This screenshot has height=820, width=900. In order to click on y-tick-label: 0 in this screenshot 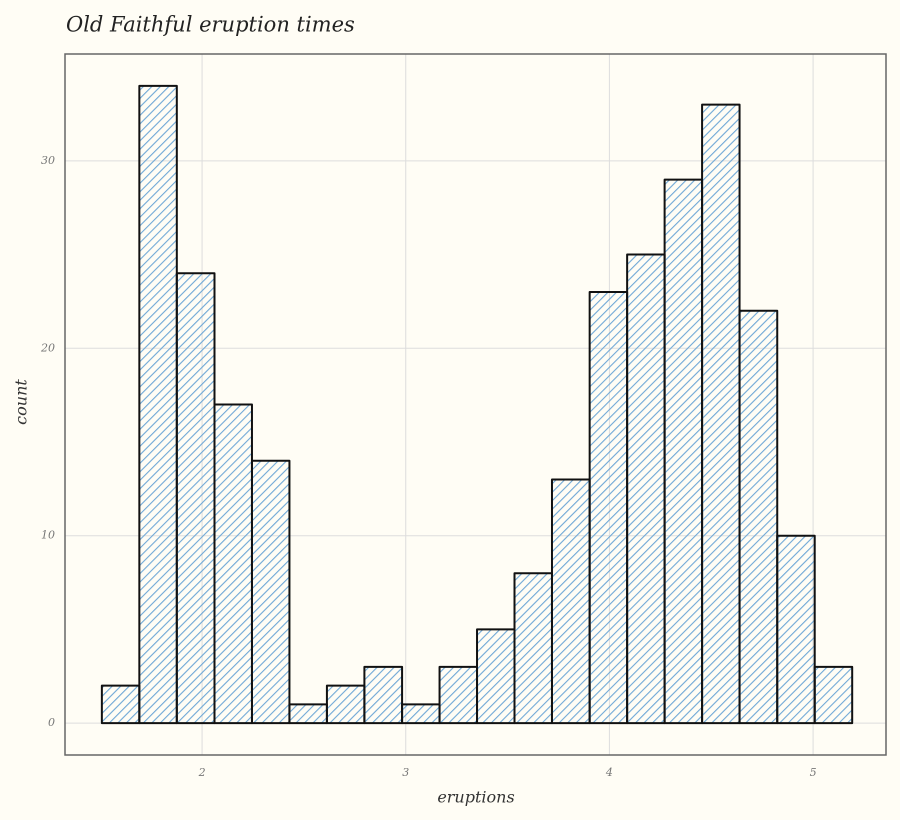, I will do `click(51, 722)`.